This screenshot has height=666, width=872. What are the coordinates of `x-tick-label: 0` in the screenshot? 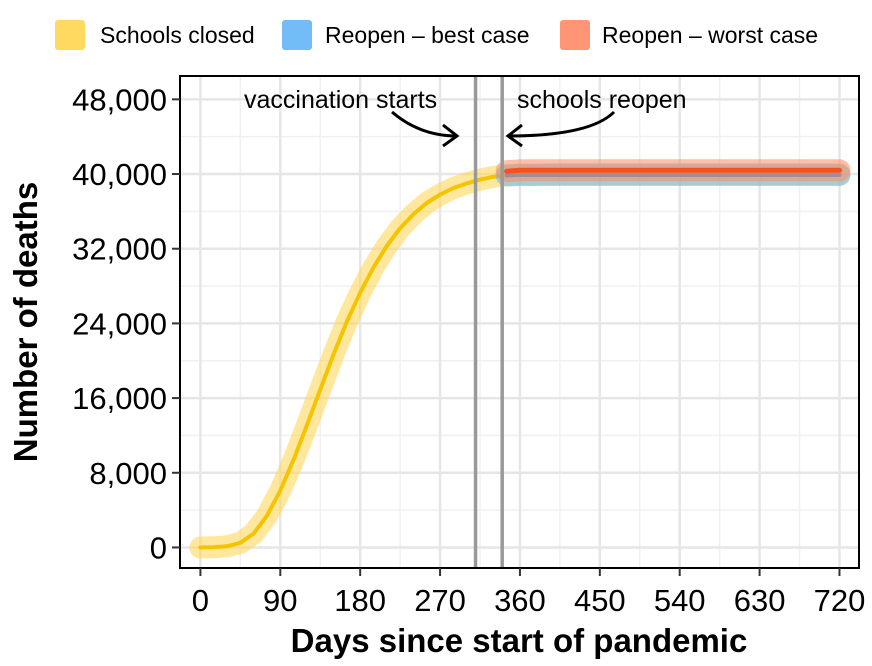 It's located at (200, 600).